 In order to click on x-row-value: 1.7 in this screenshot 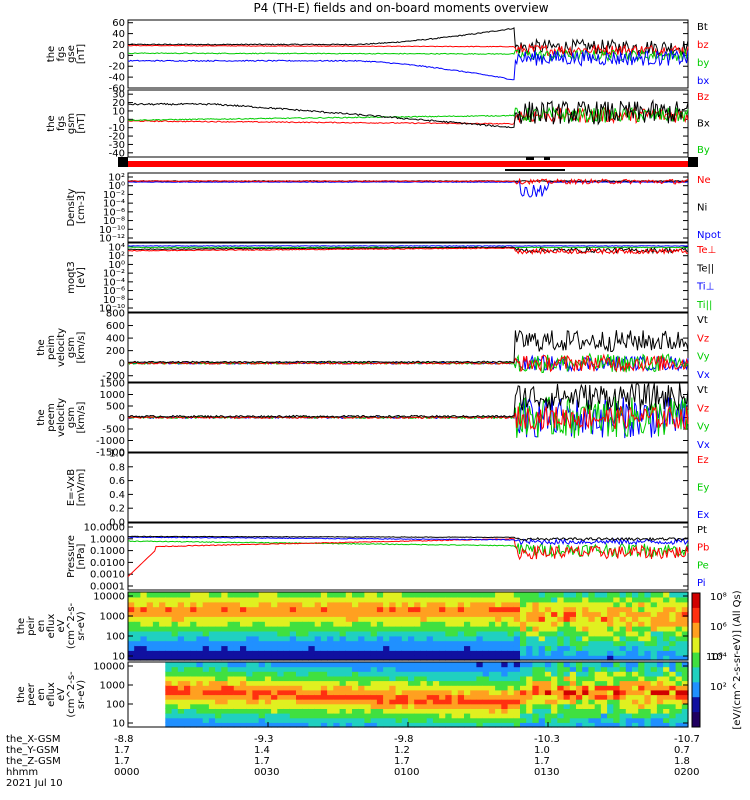, I will do `click(402, 761)`.